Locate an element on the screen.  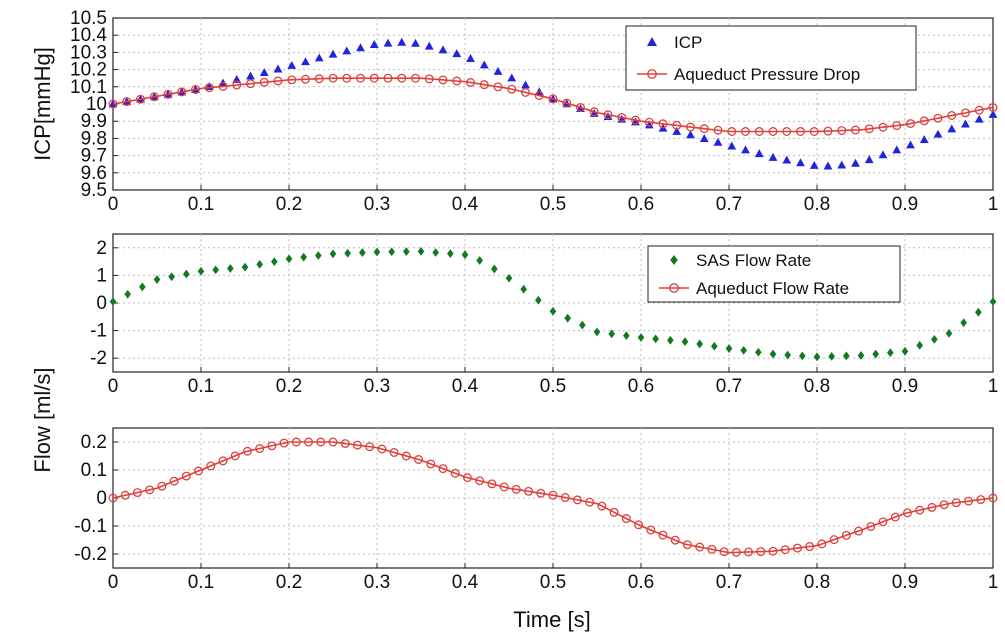
legend-marker is located at coordinates (652, 74).